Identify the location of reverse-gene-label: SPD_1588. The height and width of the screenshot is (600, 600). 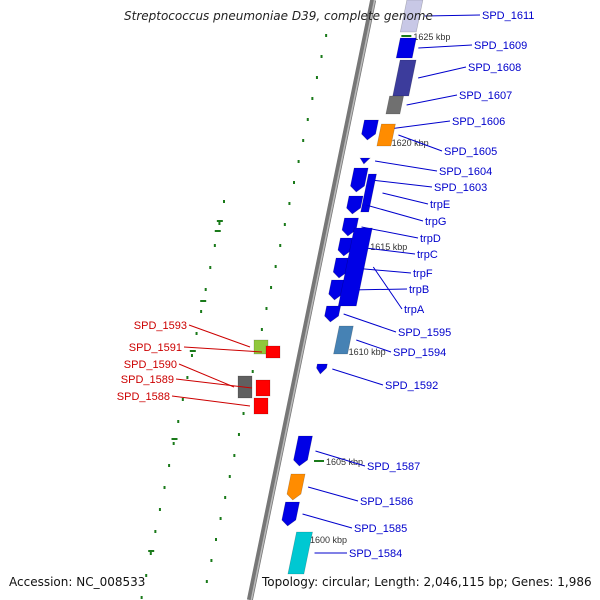
(143, 397).